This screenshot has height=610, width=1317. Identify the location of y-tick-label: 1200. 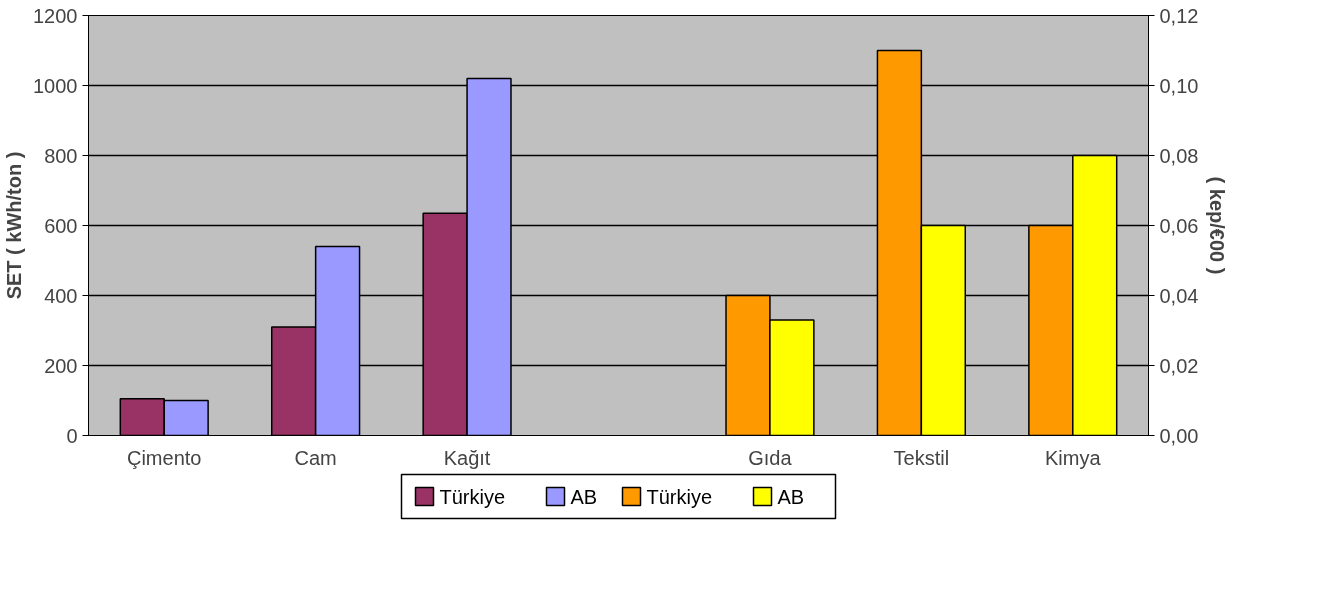
(55, 15).